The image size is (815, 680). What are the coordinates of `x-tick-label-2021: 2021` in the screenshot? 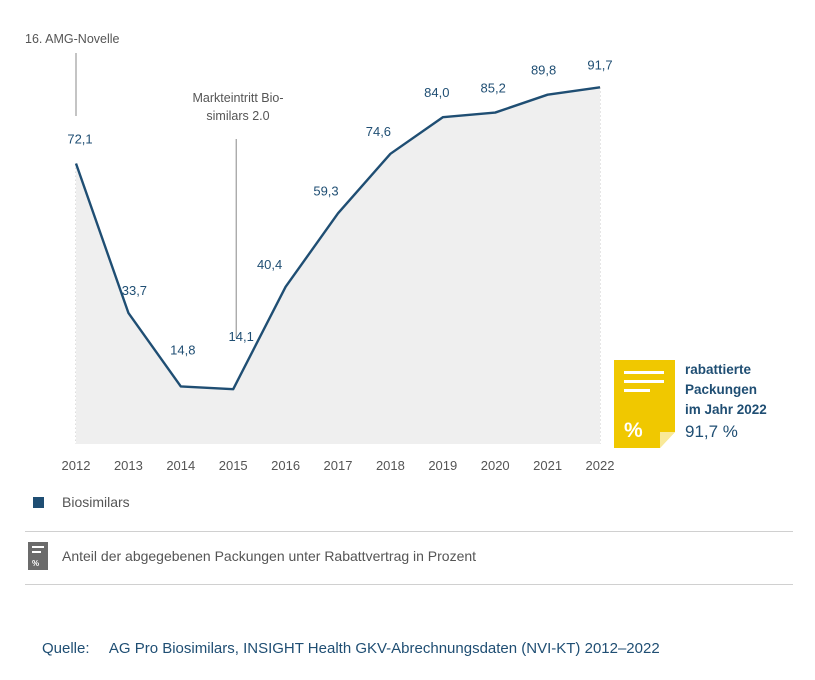 It's located at (547, 465).